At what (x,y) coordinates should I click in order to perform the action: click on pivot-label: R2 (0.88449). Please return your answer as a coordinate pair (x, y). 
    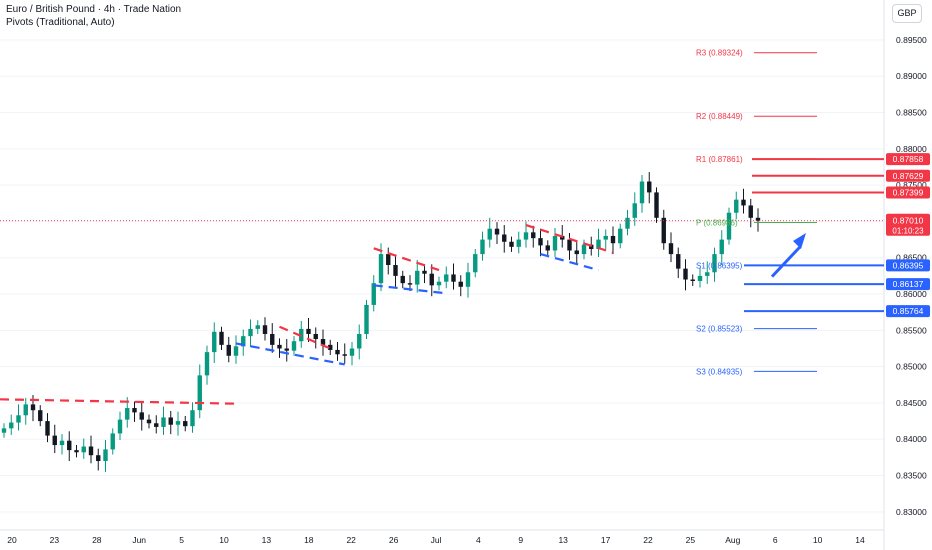
    Looking at the image, I should click on (719, 116).